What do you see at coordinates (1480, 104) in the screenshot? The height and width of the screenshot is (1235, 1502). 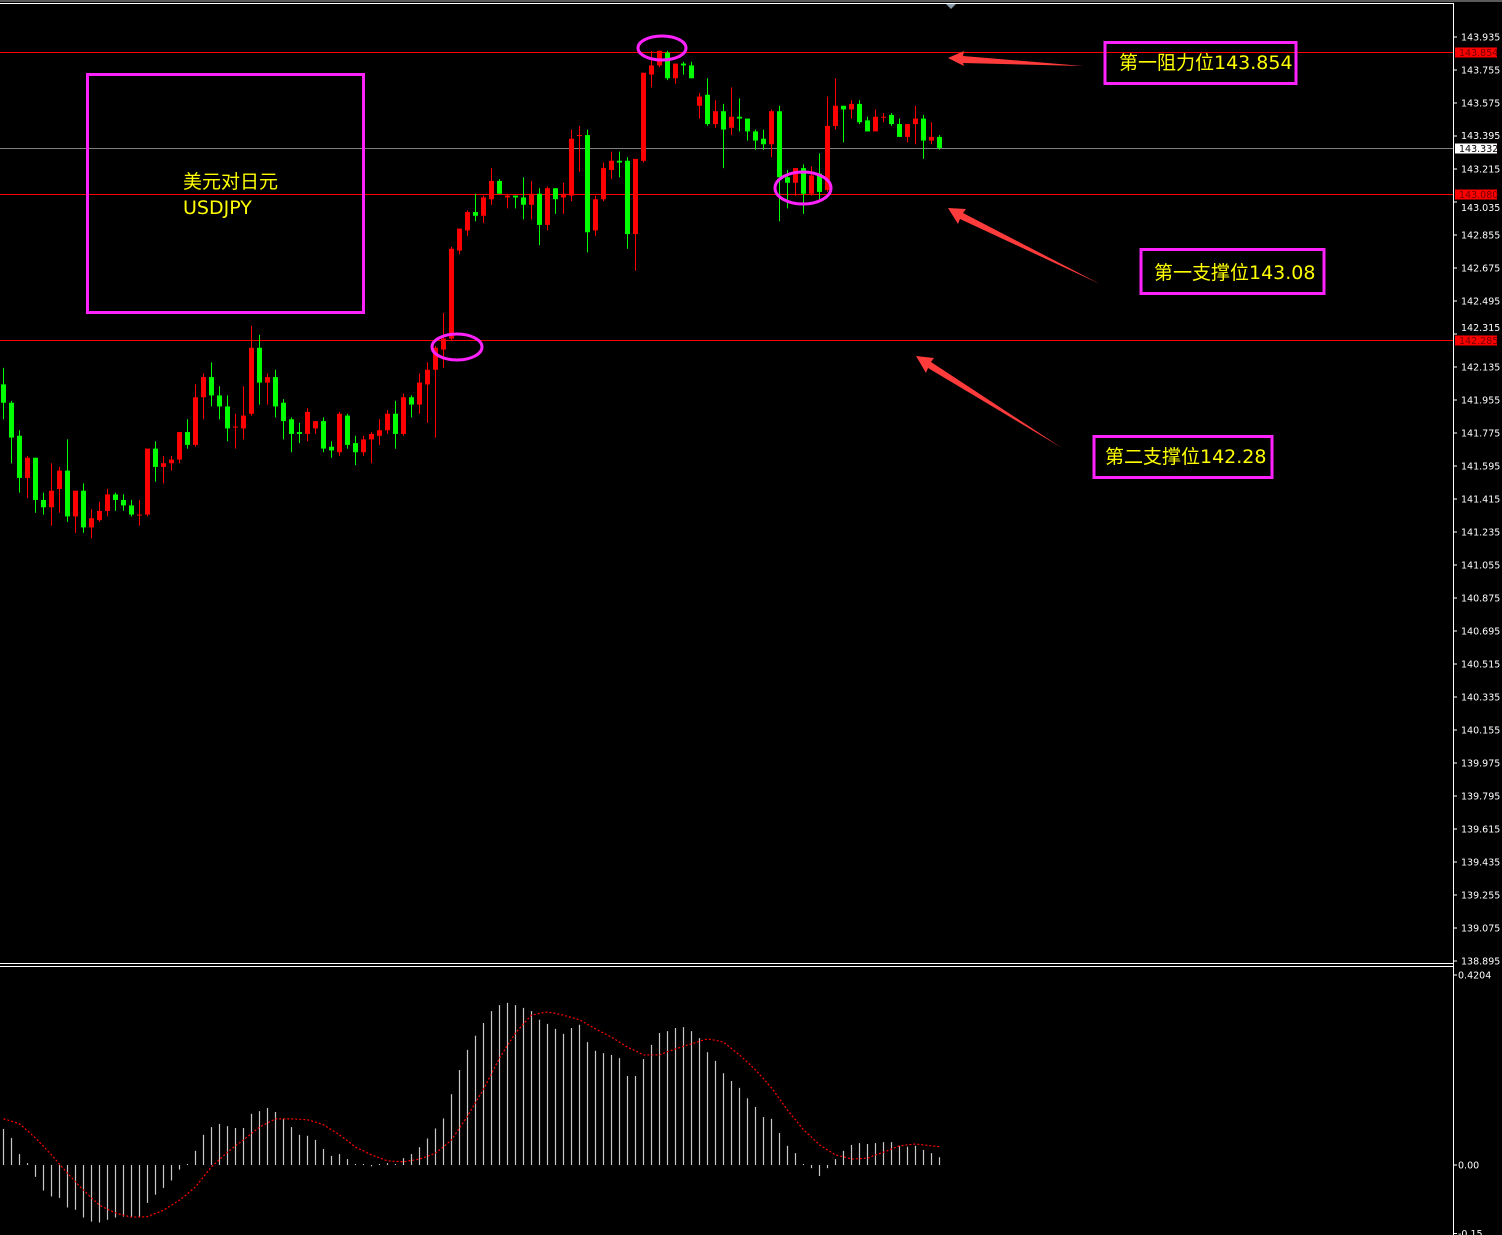 I see `price-tick-label: 143.575` at bounding box center [1480, 104].